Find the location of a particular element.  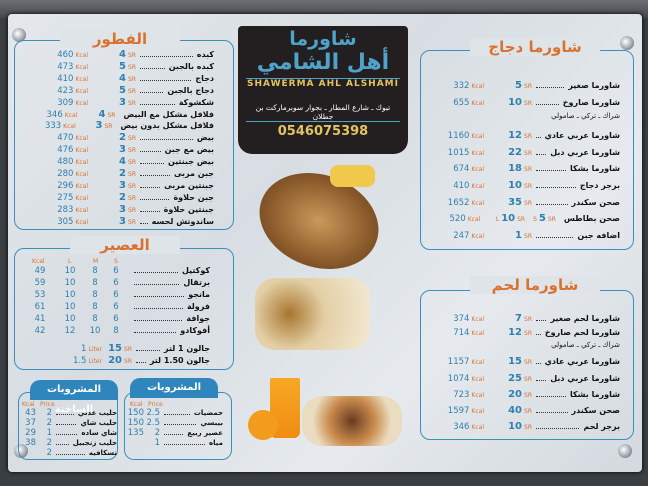

price-value: 2 is located at coordinates (123, 197).